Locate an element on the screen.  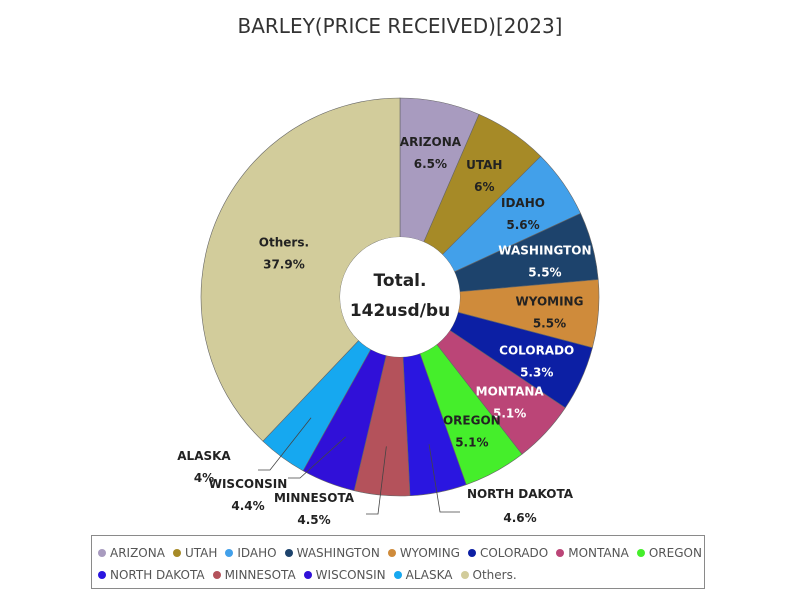
legend-item-wisconsin: WISCONSIN is located at coordinates (344, 575).